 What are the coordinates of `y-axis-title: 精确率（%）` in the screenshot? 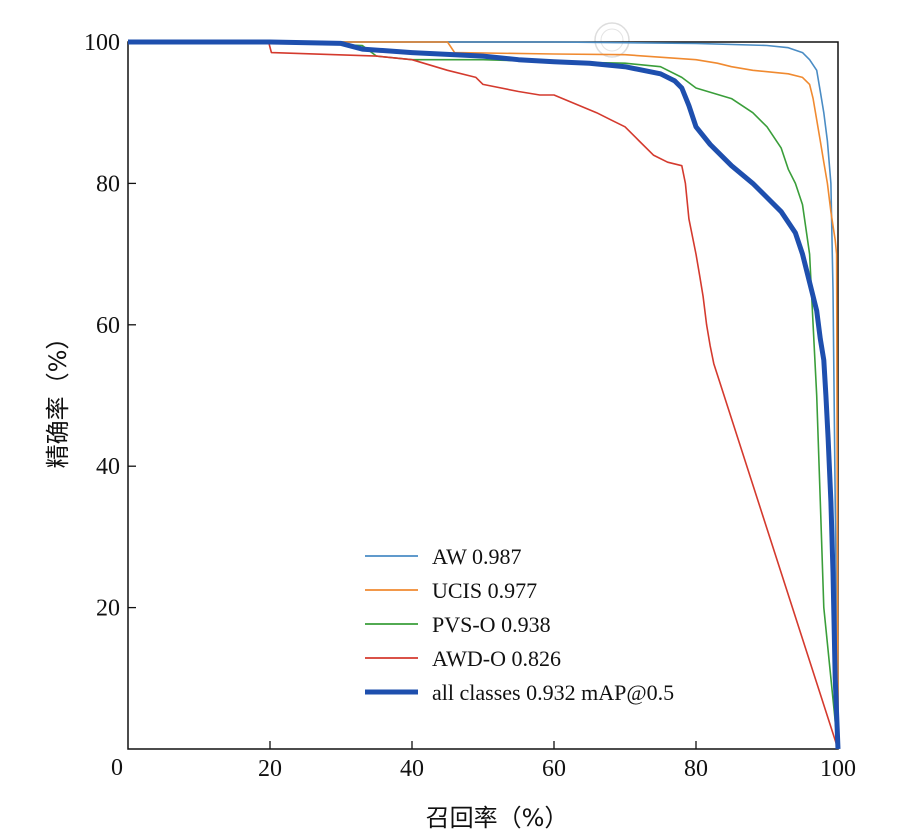 It's located at (58, 397).